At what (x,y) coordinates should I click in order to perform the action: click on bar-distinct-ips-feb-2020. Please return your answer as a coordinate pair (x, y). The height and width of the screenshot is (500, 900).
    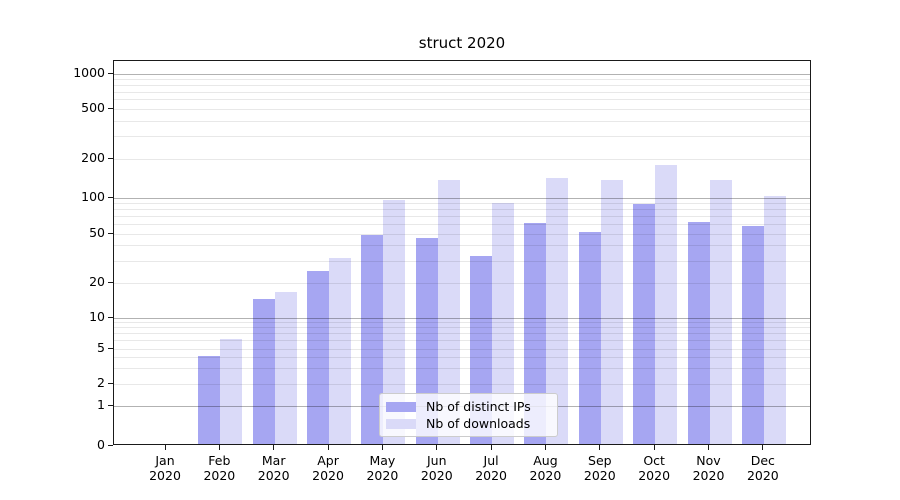
    Looking at the image, I should click on (209, 399).